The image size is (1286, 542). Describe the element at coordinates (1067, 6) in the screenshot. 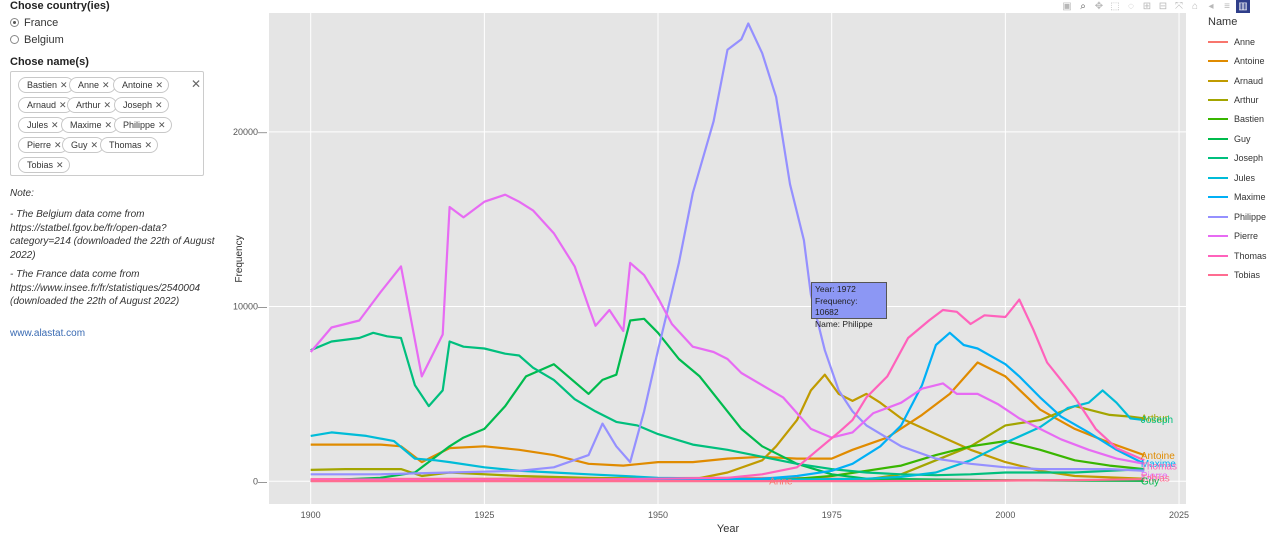

I see `camera-icon: ▣` at that location.